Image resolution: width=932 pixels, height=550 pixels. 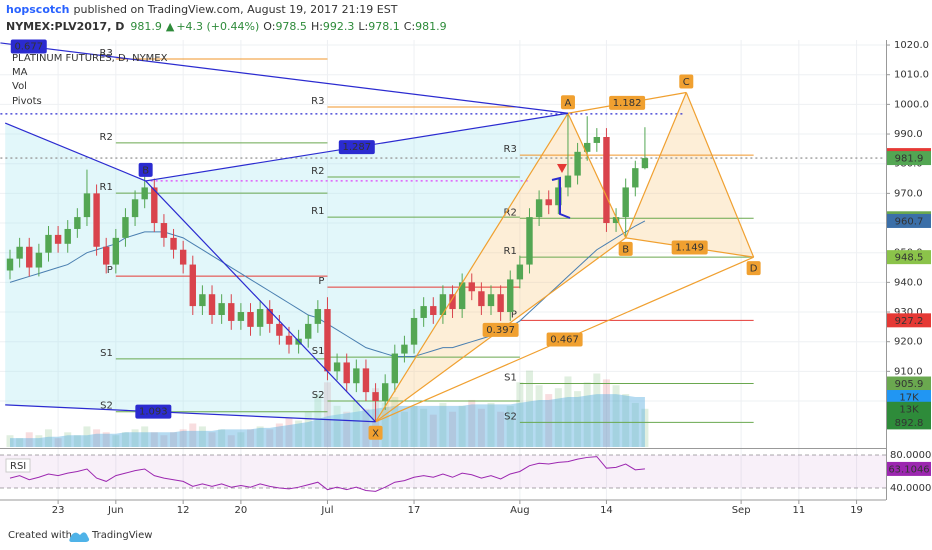 I want to click on y-tick-label: 940.0, so click(x=908, y=282).